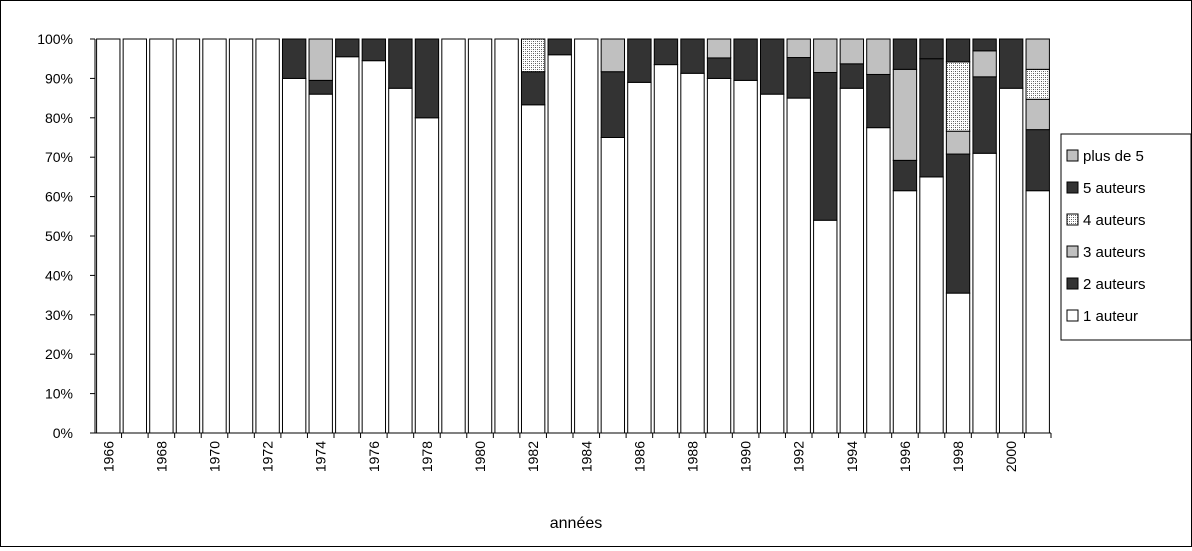 The width and height of the screenshot is (1192, 551). What do you see at coordinates (1114, 220) in the screenshot?
I see `legend-label: 4 auteurs` at bounding box center [1114, 220].